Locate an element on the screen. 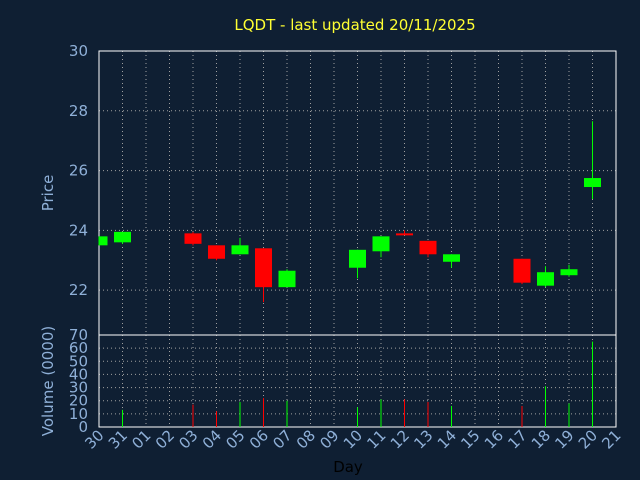 This screenshot has width=640, height=480. volume-axis-label: Volume (0000) is located at coordinates (48, 381).